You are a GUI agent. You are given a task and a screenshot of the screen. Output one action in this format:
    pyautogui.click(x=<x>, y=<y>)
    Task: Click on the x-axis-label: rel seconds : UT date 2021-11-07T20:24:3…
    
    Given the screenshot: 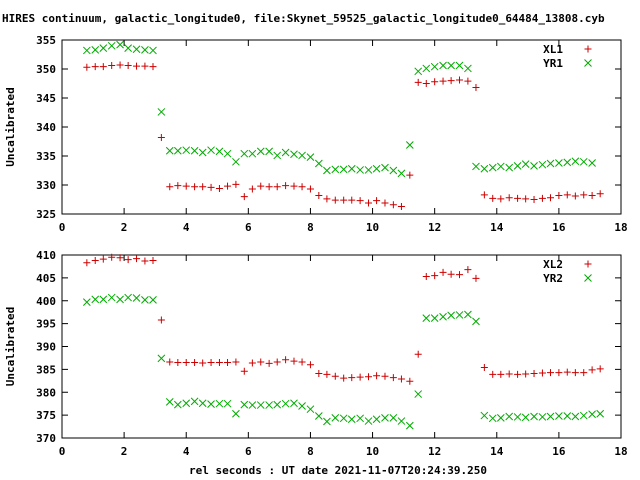 What is the action you would take?
    pyautogui.click(x=338, y=470)
    